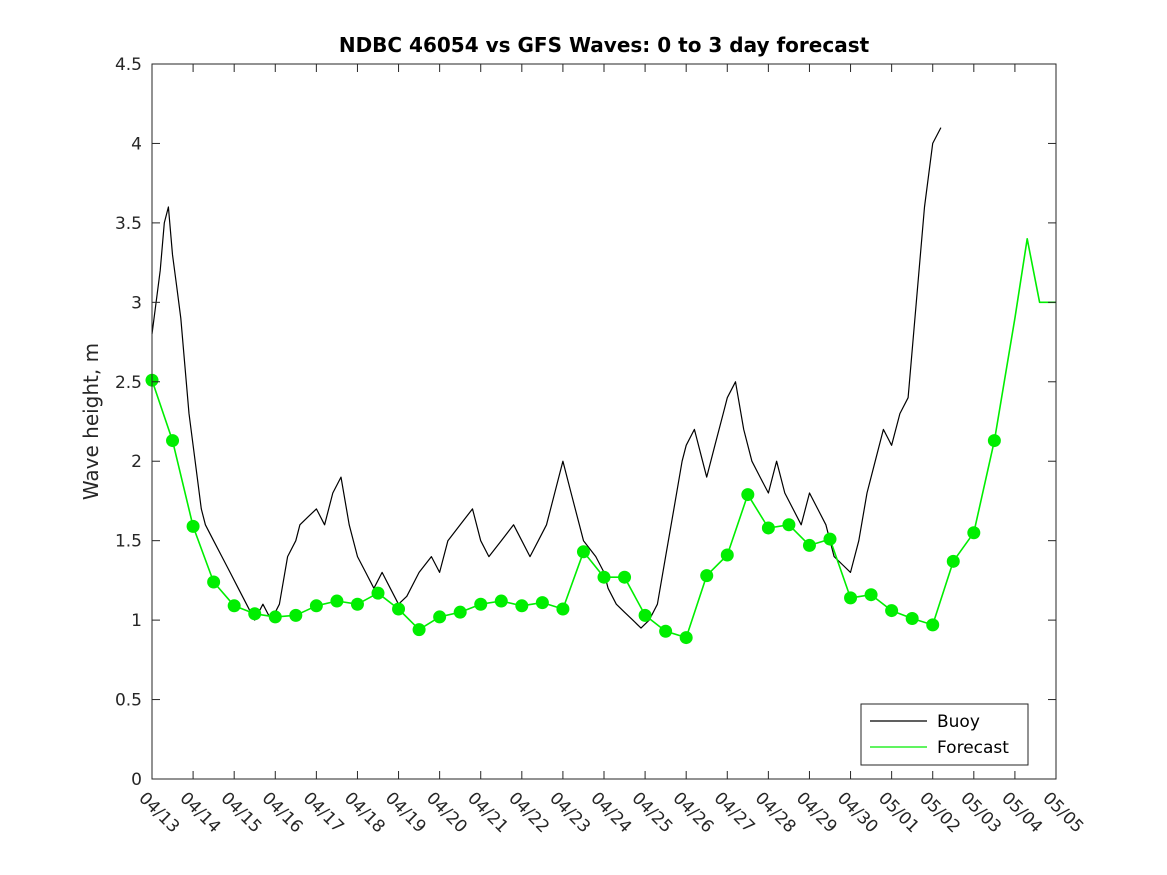  Describe the element at coordinates (610, 812) in the screenshot. I see `x-tick-label: 04/24` at that location.